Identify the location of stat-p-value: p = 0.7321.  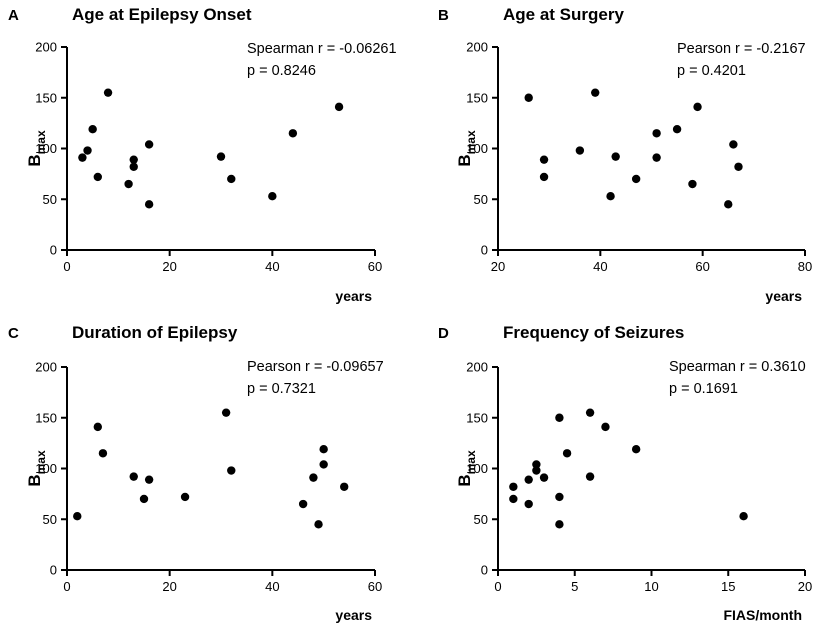
(281, 389).